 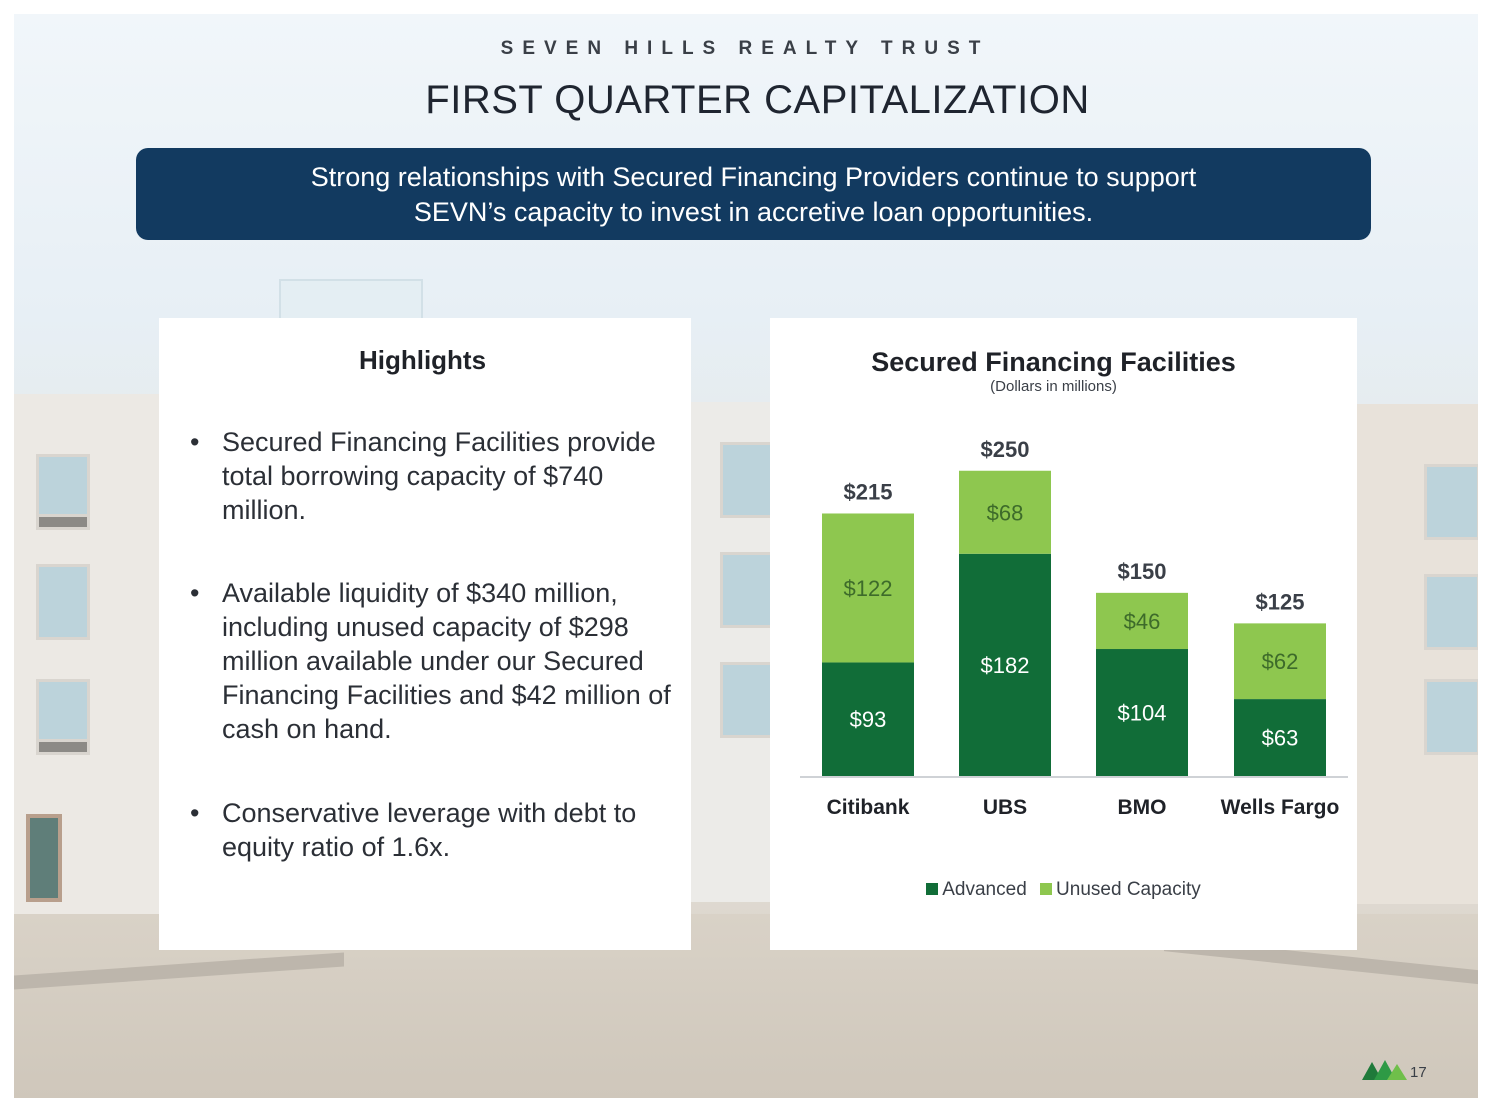 What do you see at coordinates (1142, 571) in the screenshot?
I see `total-label: $150` at bounding box center [1142, 571].